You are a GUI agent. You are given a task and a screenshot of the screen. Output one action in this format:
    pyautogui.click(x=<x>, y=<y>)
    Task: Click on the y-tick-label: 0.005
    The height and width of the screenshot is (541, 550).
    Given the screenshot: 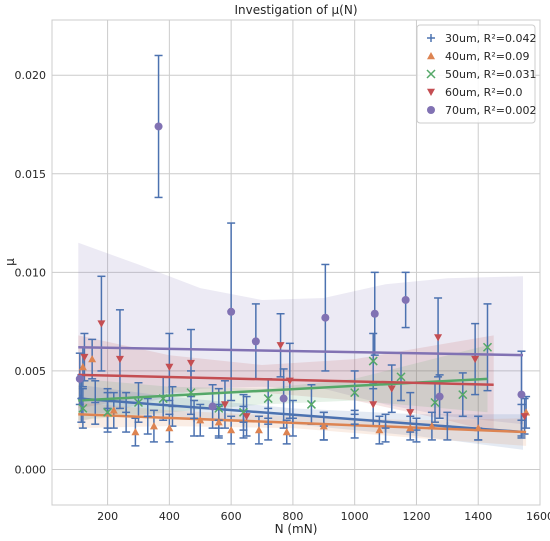 What is the action you would take?
    pyautogui.click(x=31, y=371)
    